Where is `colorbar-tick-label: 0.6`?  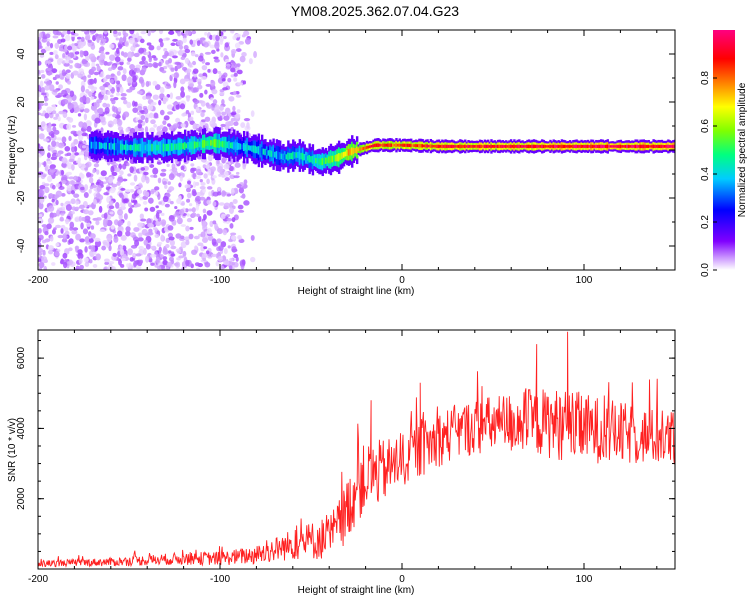 colorbar-tick-label: 0.6 is located at coordinates (705, 126).